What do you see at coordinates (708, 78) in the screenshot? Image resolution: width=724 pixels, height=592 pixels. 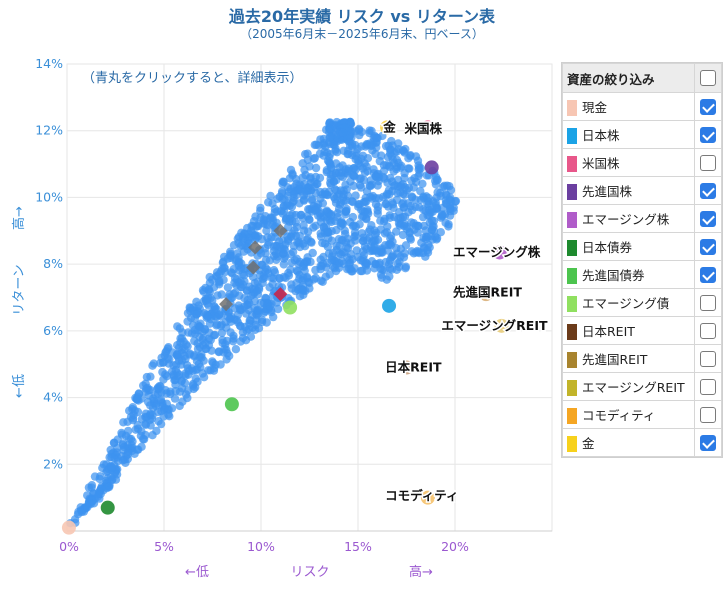 I see `select-all-checkbox` at bounding box center [708, 78].